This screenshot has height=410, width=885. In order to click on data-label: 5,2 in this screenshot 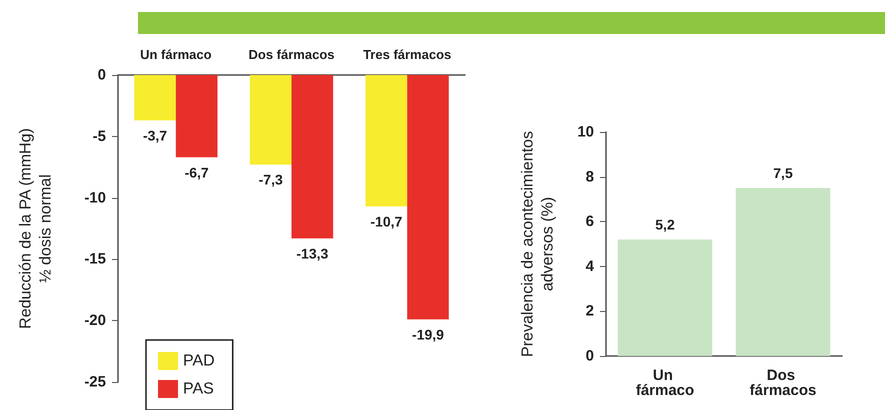, I will do `click(665, 224)`.